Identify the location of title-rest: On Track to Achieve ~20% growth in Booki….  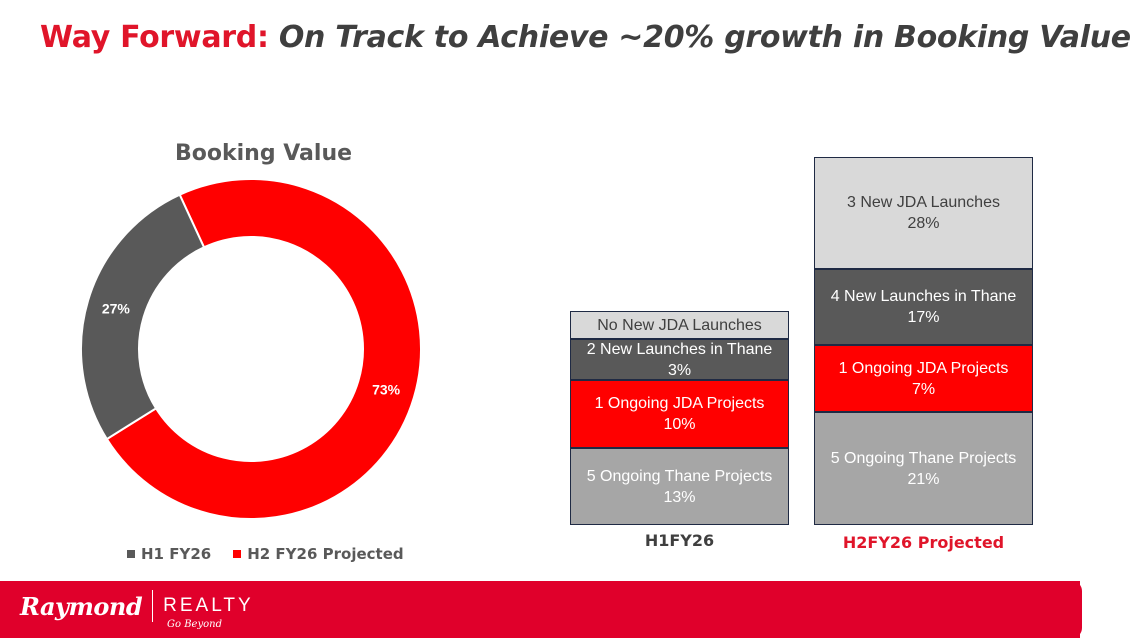
(704, 37).